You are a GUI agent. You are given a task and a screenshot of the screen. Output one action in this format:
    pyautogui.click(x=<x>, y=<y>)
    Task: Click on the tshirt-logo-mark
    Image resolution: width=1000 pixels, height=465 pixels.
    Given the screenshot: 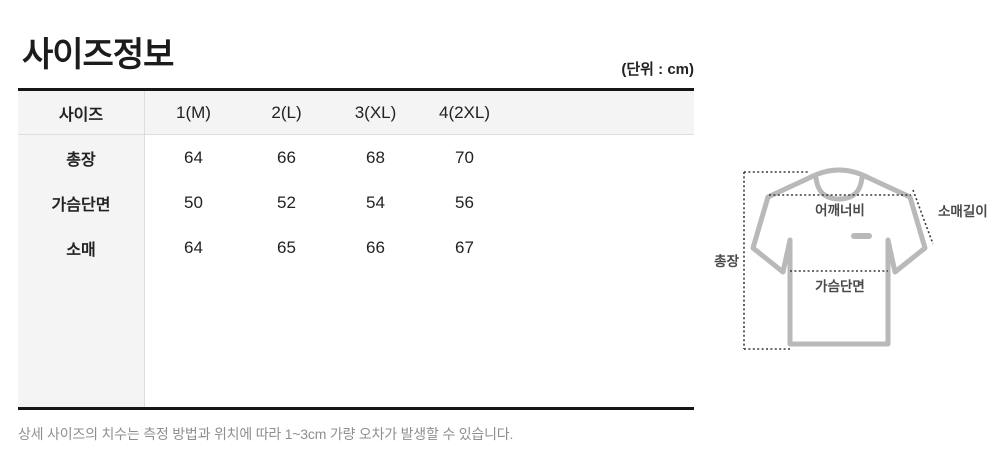 What is the action you would take?
    pyautogui.click(x=861, y=236)
    